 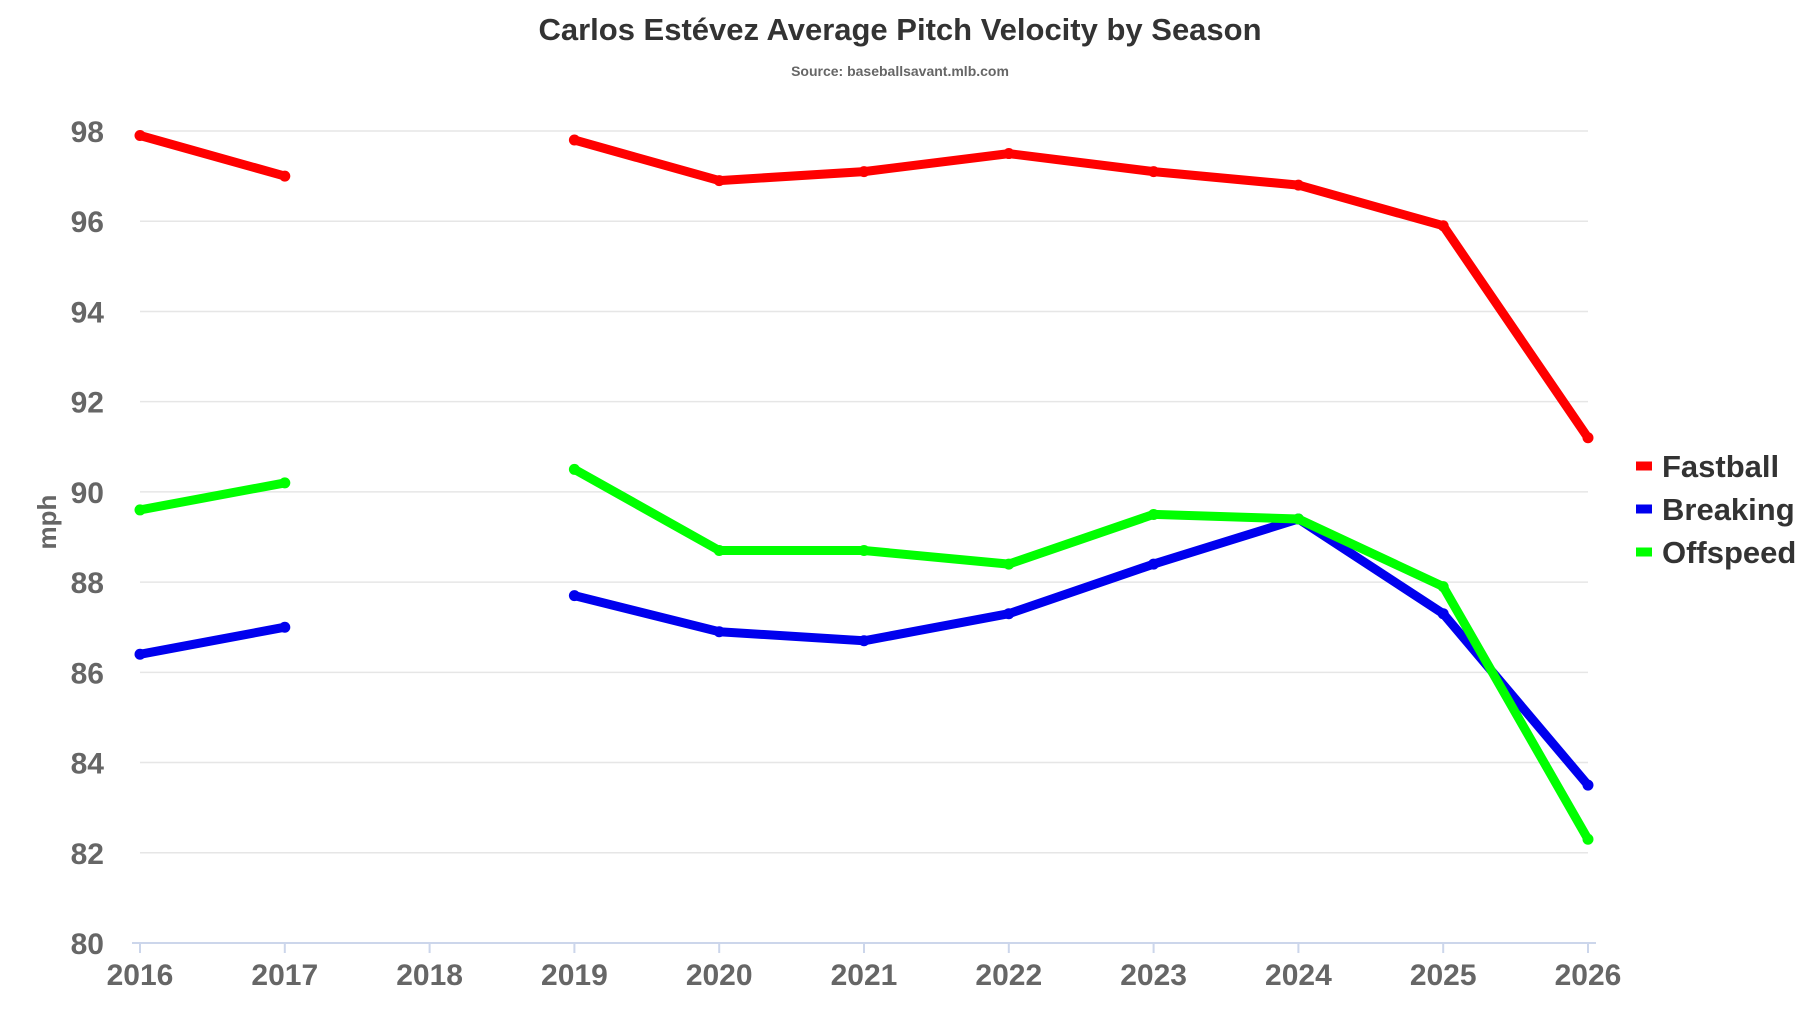 I want to click on x-tick-label: 2026, so click(x=1588, y=975).